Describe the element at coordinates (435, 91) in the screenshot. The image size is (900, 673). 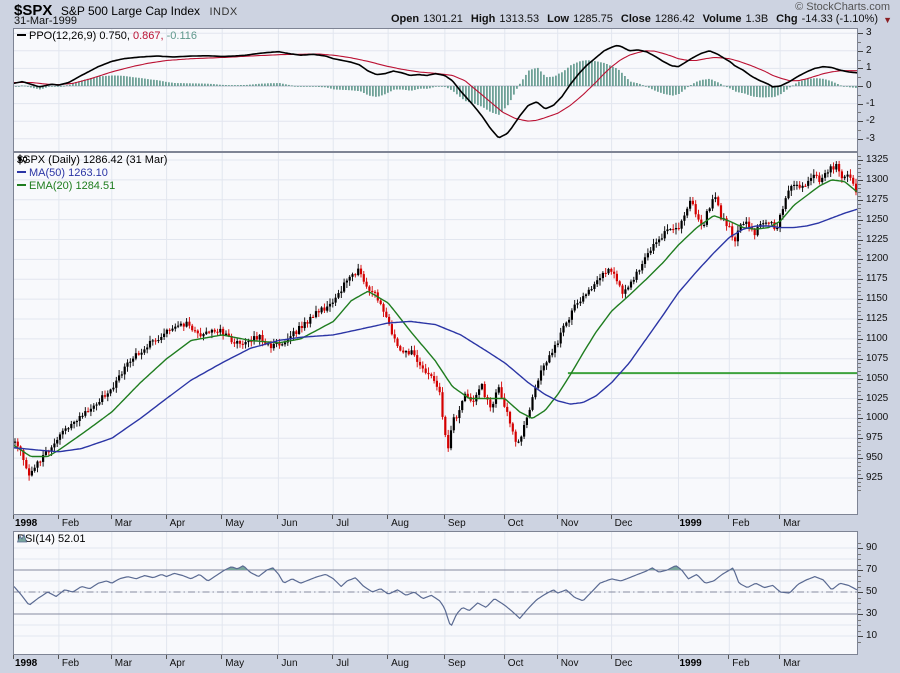
I see `ppo-line` at that location.